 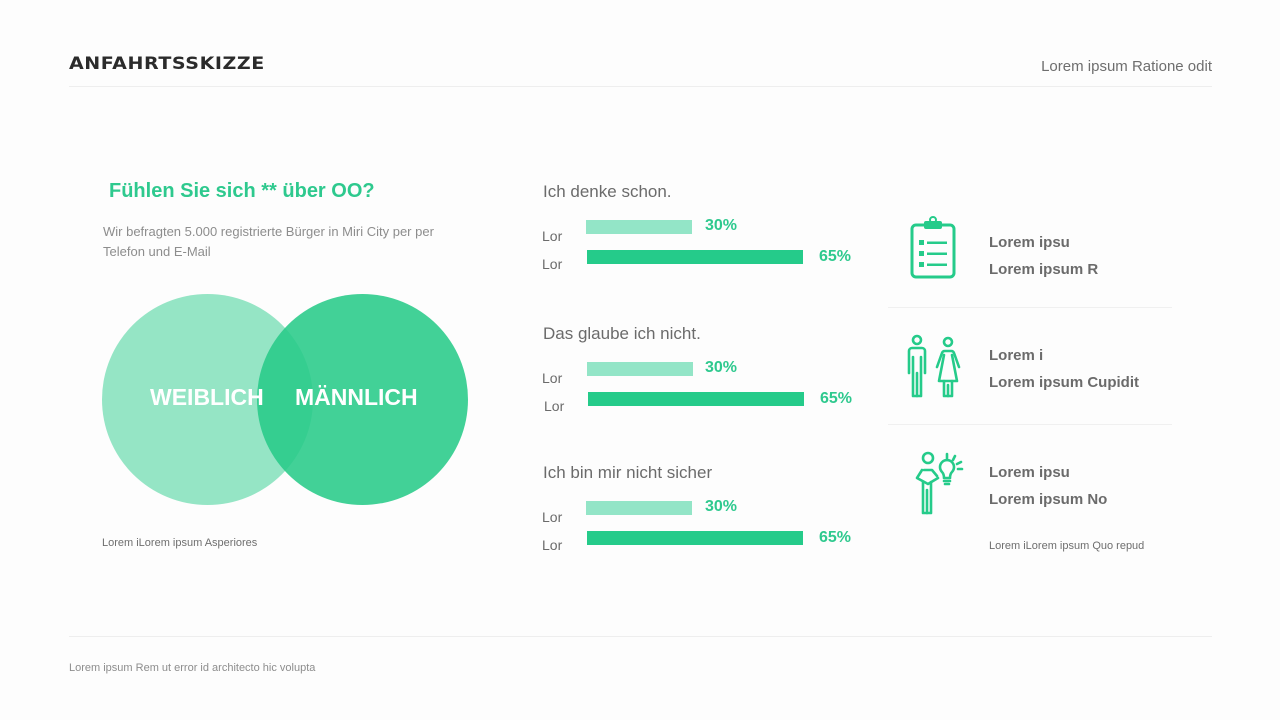 I want to click on stat-item: Lorem ipsu Lorem ipsum No, so click(x=1030, y=482).